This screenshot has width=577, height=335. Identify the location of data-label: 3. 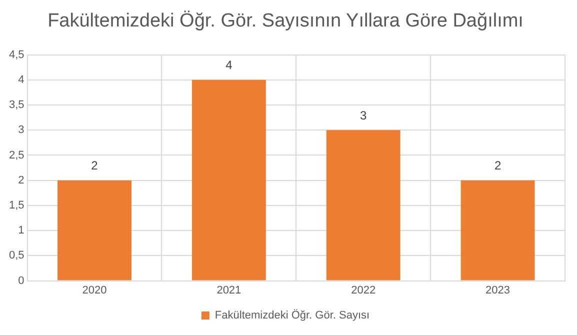
(364, 115).